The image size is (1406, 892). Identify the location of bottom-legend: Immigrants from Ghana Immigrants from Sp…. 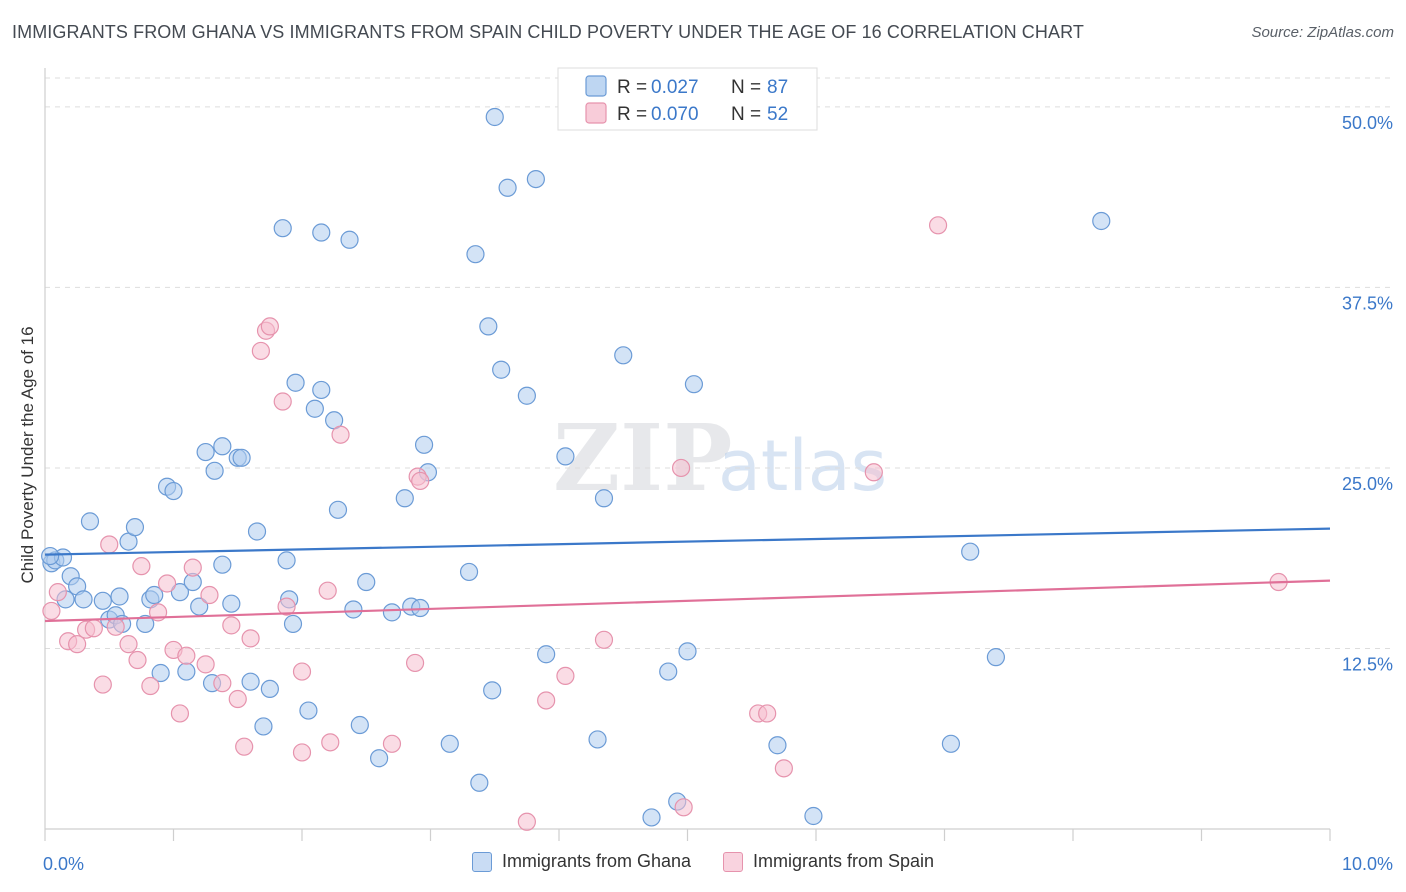
(703, 861).